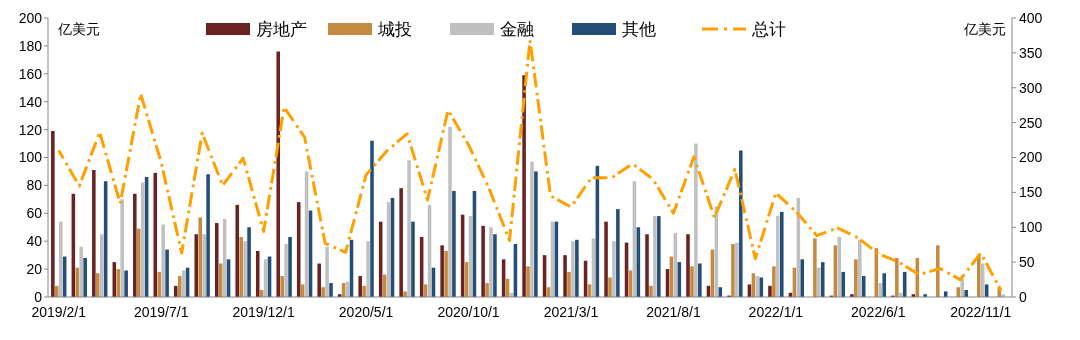 This screenshot has height=340, width=1080. I want to click on y-tick-label: 160, so click(30, 73).